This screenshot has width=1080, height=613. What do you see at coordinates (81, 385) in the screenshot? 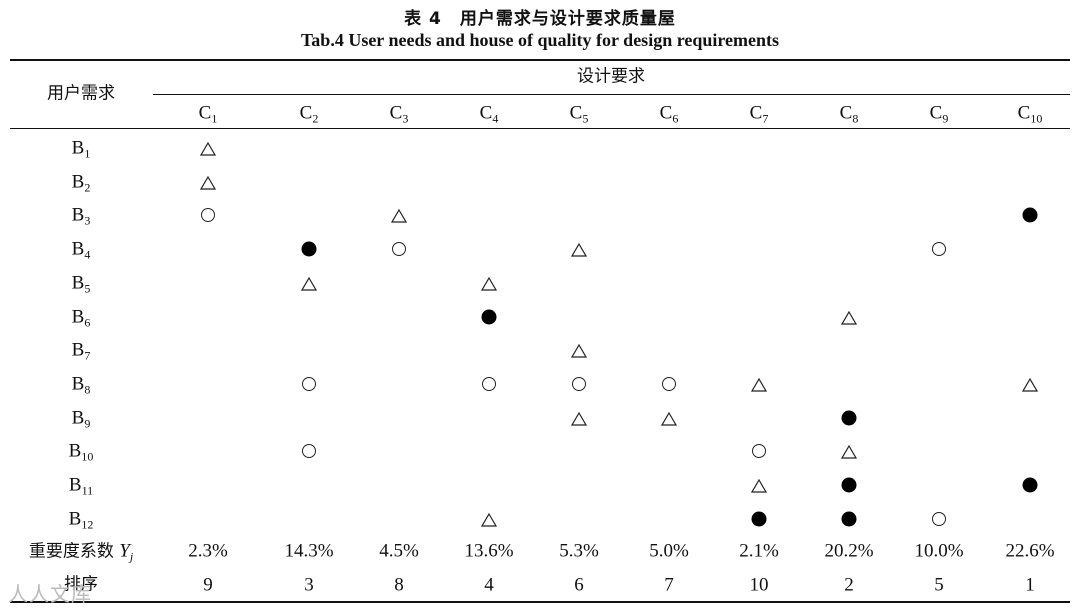
I see `row-label-b8: B8` at bounding box center [81, 385].